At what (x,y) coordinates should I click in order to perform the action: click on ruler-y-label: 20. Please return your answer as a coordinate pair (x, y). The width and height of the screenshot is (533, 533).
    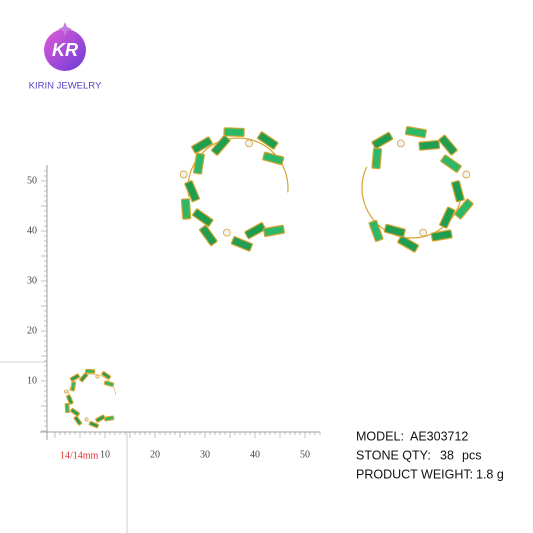
    Looking at the image, I should click on (32, 330).